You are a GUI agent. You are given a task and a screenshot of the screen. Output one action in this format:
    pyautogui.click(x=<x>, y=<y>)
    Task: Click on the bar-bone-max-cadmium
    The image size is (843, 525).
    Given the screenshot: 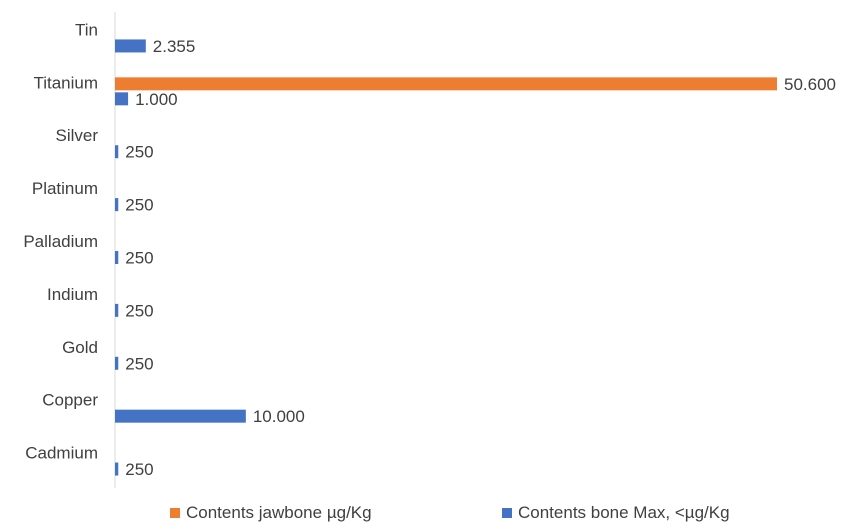 What is the action you would take?
    pyautogui.click(x=117, y=469)
    